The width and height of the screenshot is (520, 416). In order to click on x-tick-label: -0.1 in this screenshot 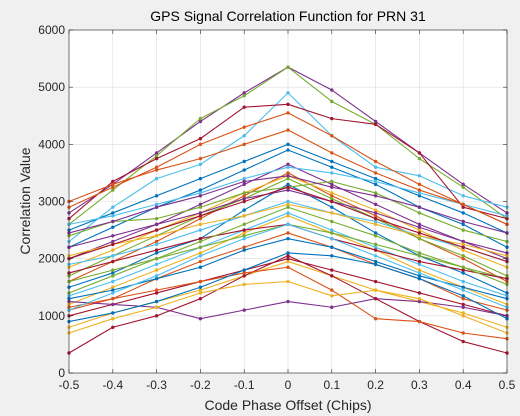, I will do `click(244, 385)`.